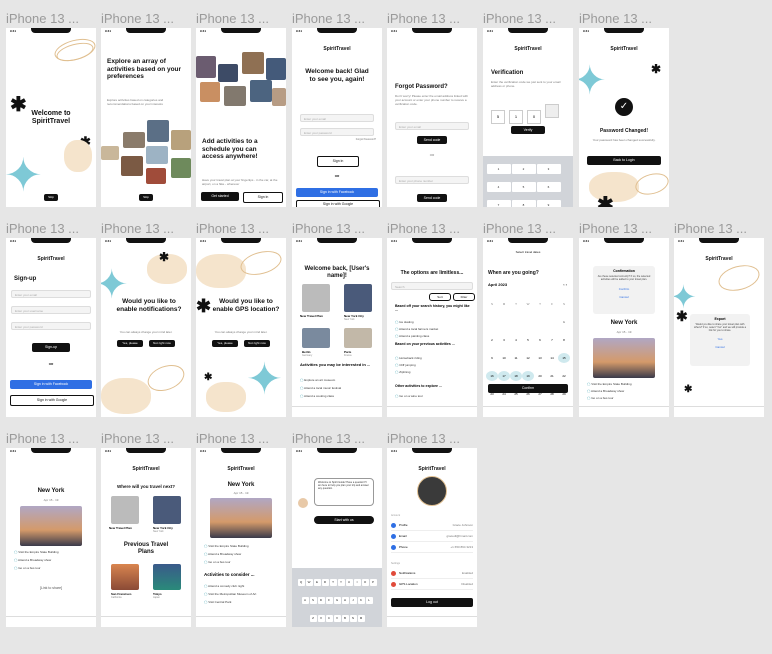  What do you see at coordinates (51, 384) in the screenshot?
I see `facebook-signin-button: Sign in with Facebook` at bounding box center [51, 384].